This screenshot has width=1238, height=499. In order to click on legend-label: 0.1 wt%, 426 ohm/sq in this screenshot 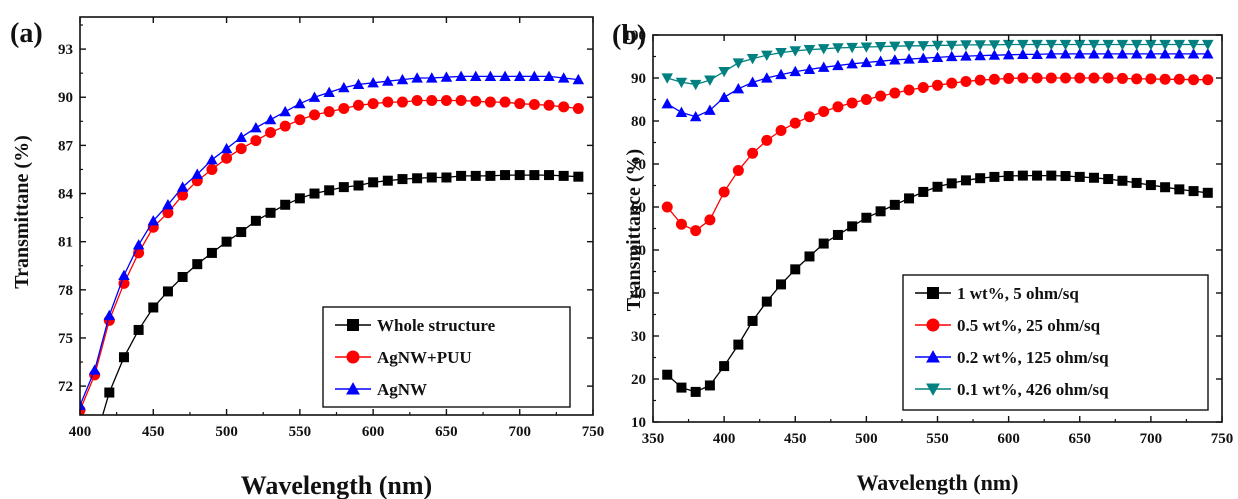, I will do `click(1033, 389)`.